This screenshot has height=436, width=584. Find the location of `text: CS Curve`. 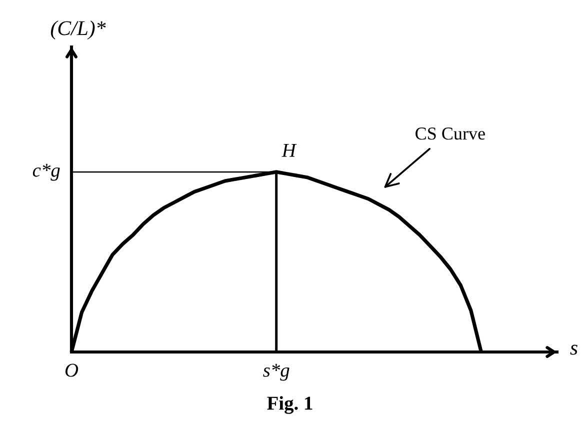

text: CS Curve is located at coordinates (450, 134).